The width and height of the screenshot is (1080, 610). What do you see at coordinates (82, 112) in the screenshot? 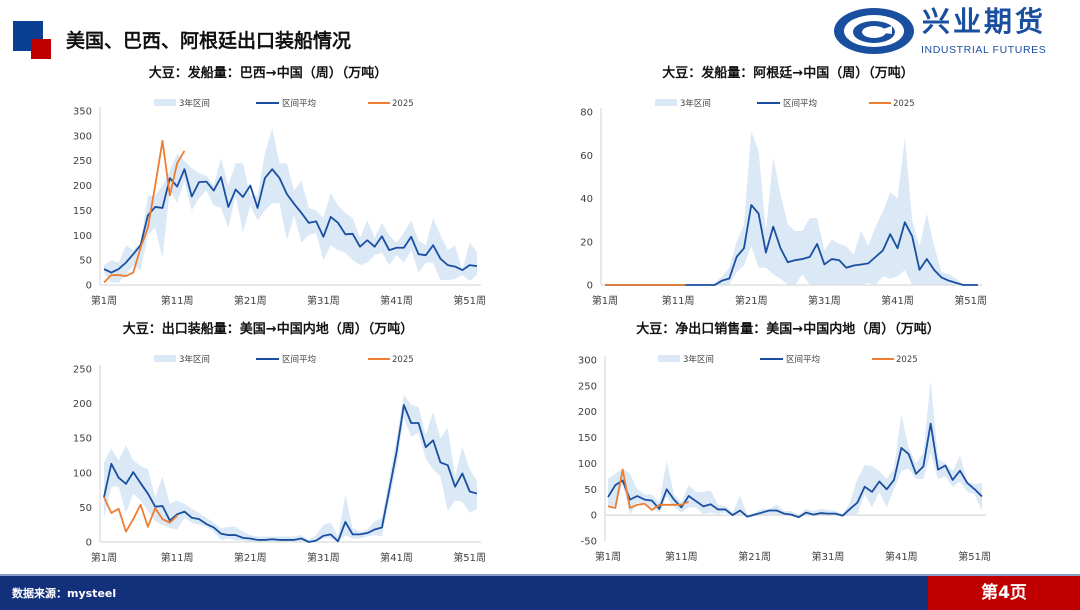
I see `y-tick-label: 350` at bounding box center [82, 112].